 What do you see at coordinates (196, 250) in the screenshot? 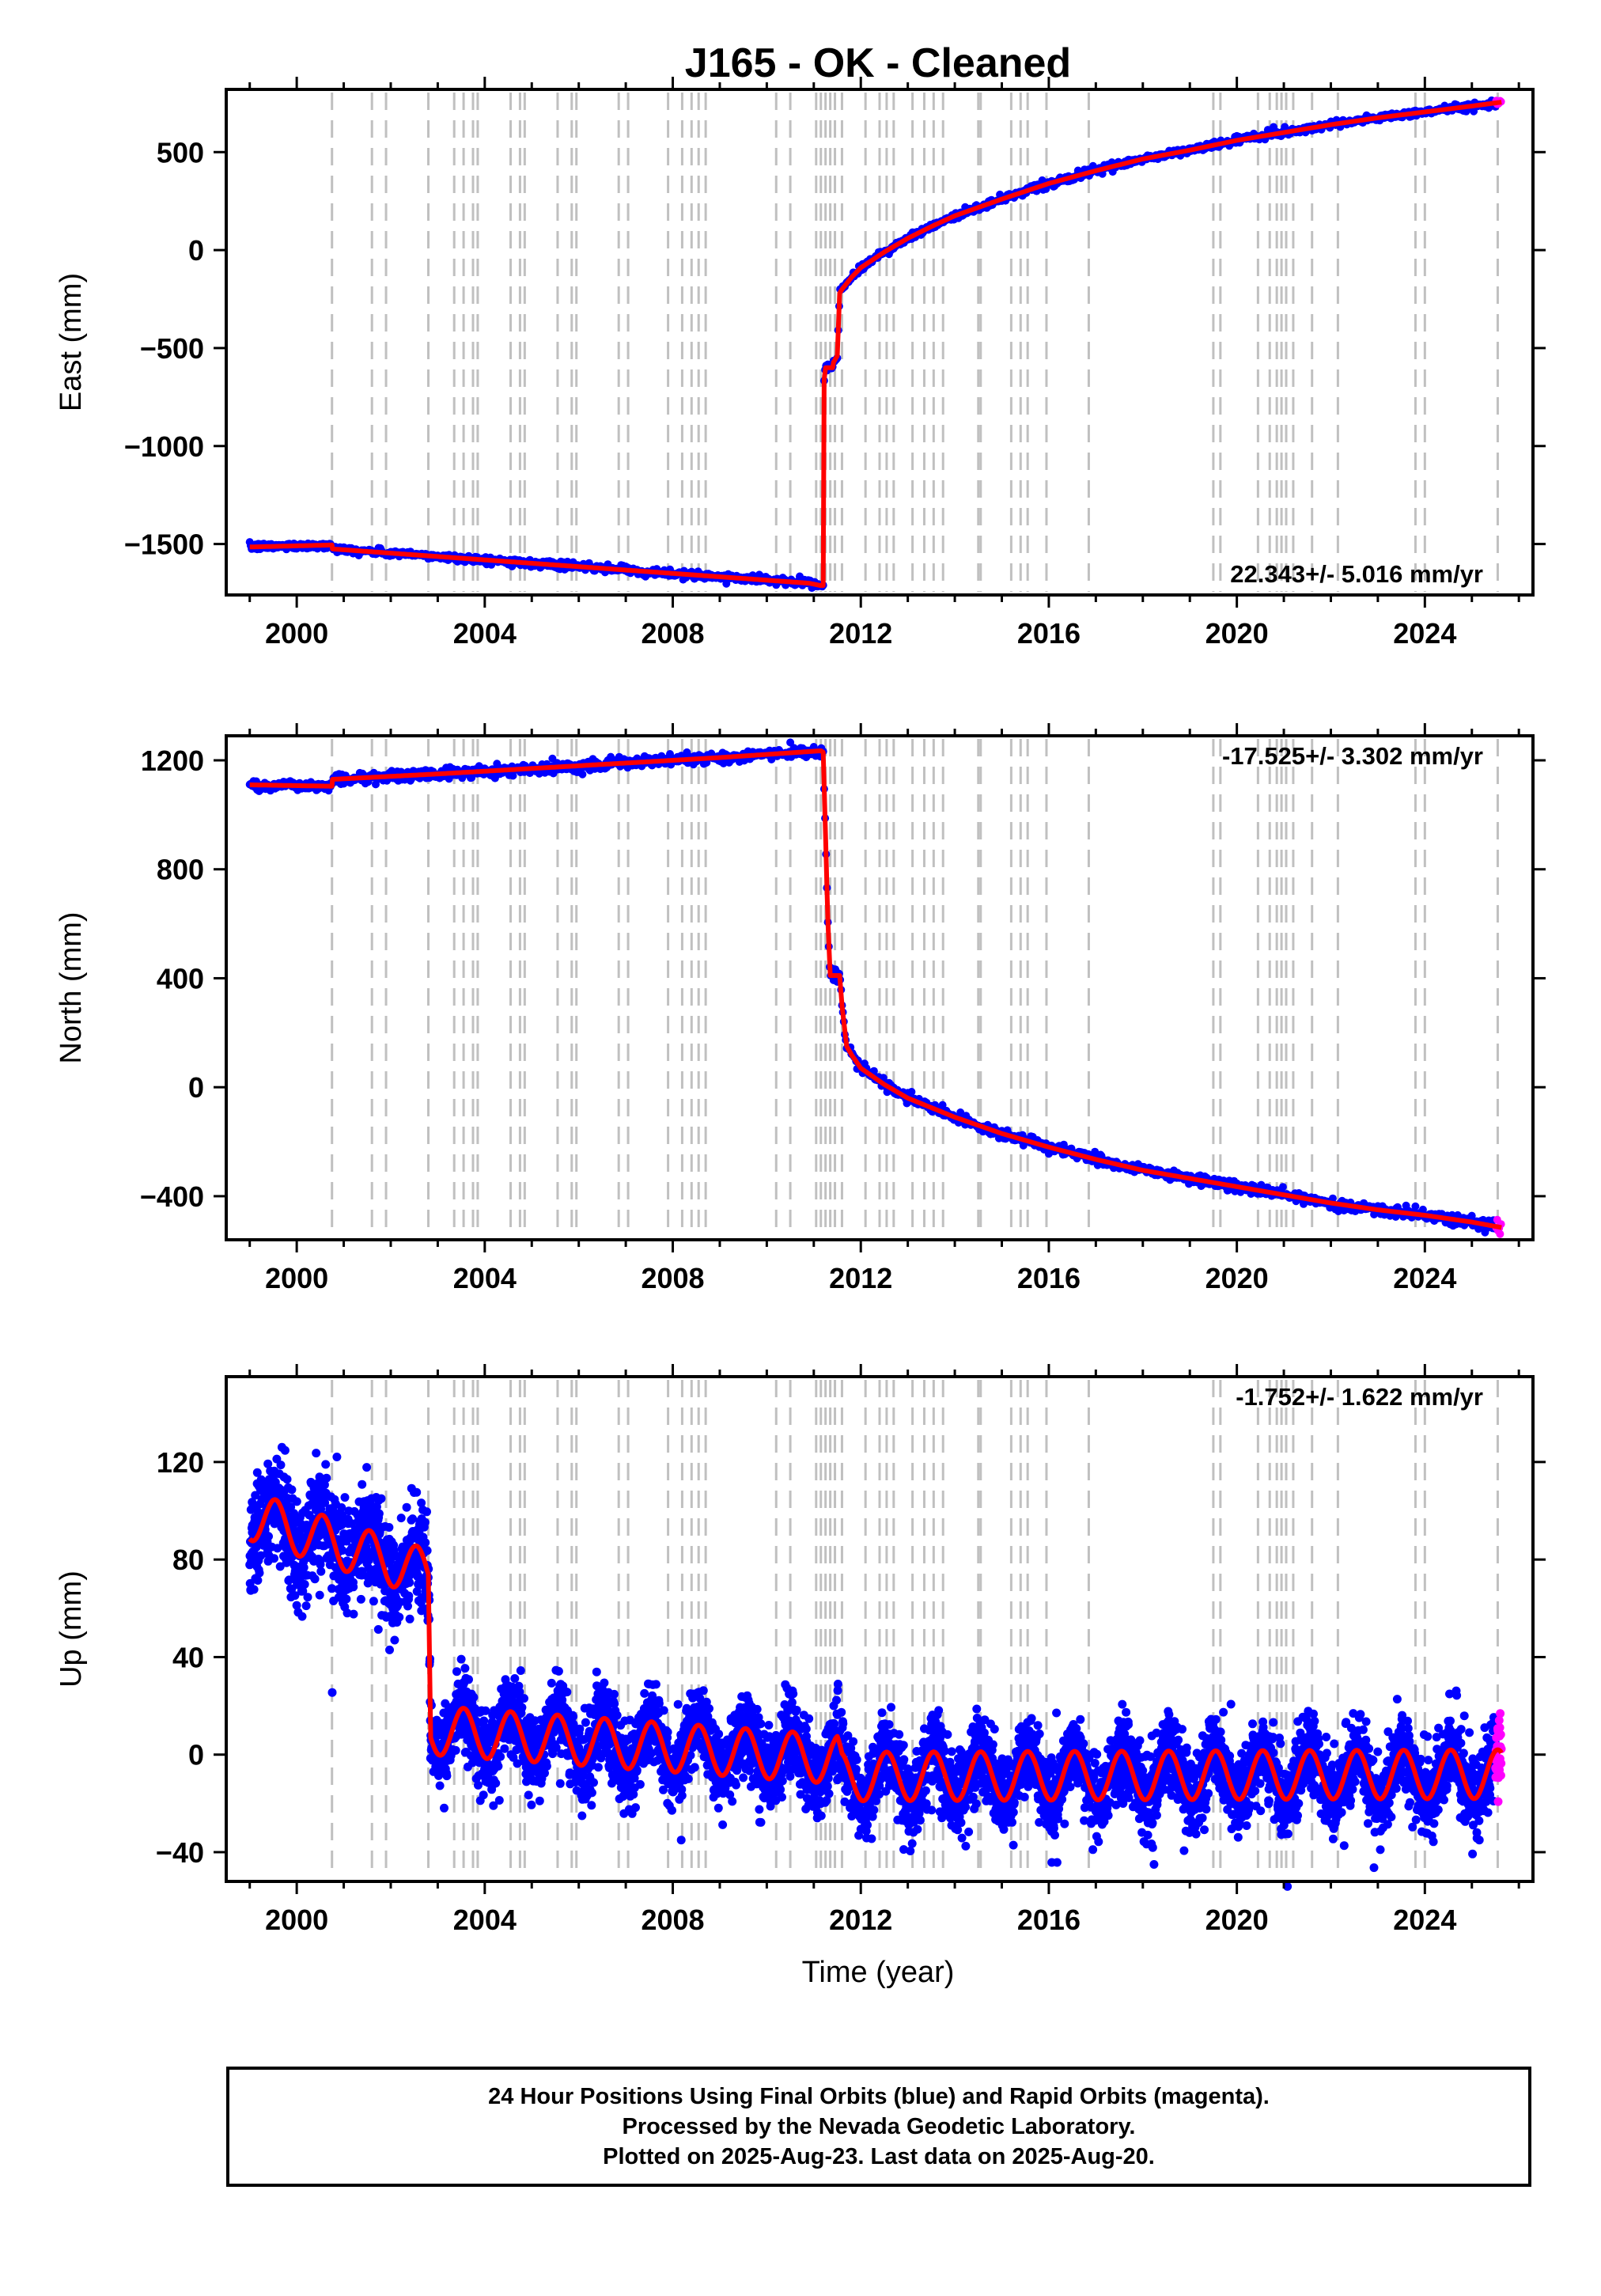
I see `y-tick-label: 0` at bounding box center [196, 250].